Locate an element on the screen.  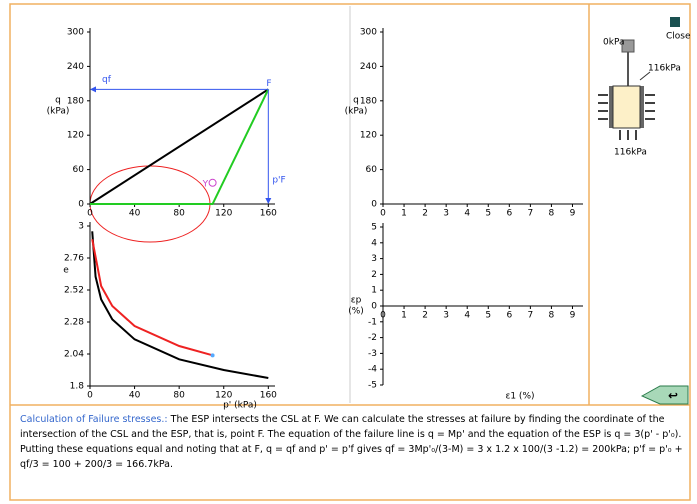
cell-diagram is located at coordinates (626, 89).